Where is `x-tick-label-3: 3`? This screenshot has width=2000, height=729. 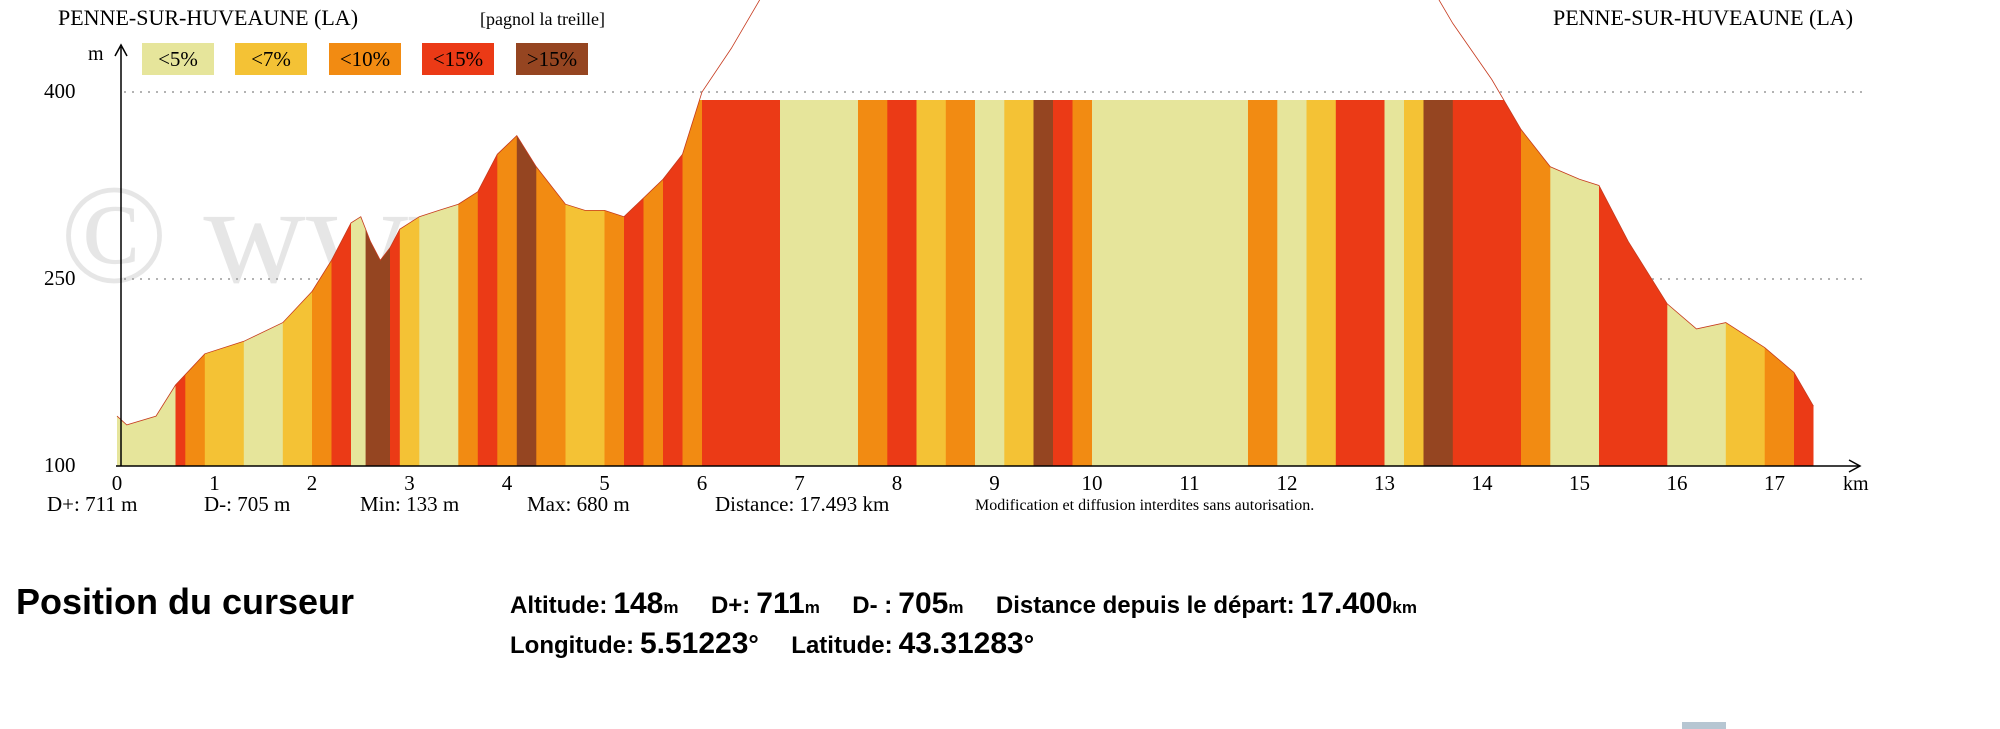 x-tick-label-3: 3 is located at coordinates (409, 483).